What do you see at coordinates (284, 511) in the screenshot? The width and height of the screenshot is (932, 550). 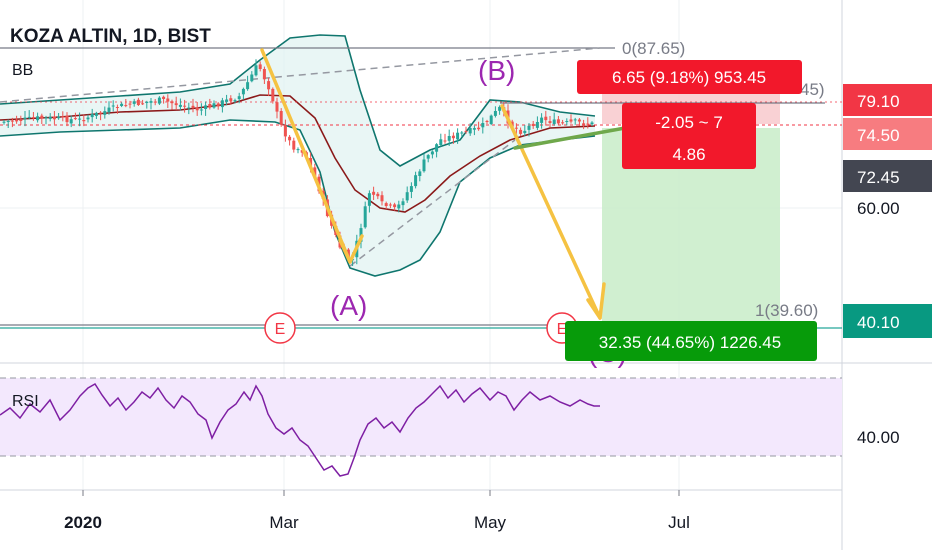 I see `x-tick-mar: Mar` at bounding box center [284, 511].